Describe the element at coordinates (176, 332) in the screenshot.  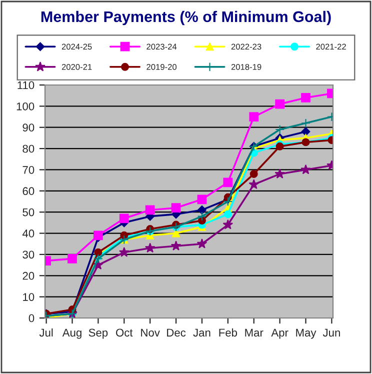
I see `x-tick-label: Dec` at that location.